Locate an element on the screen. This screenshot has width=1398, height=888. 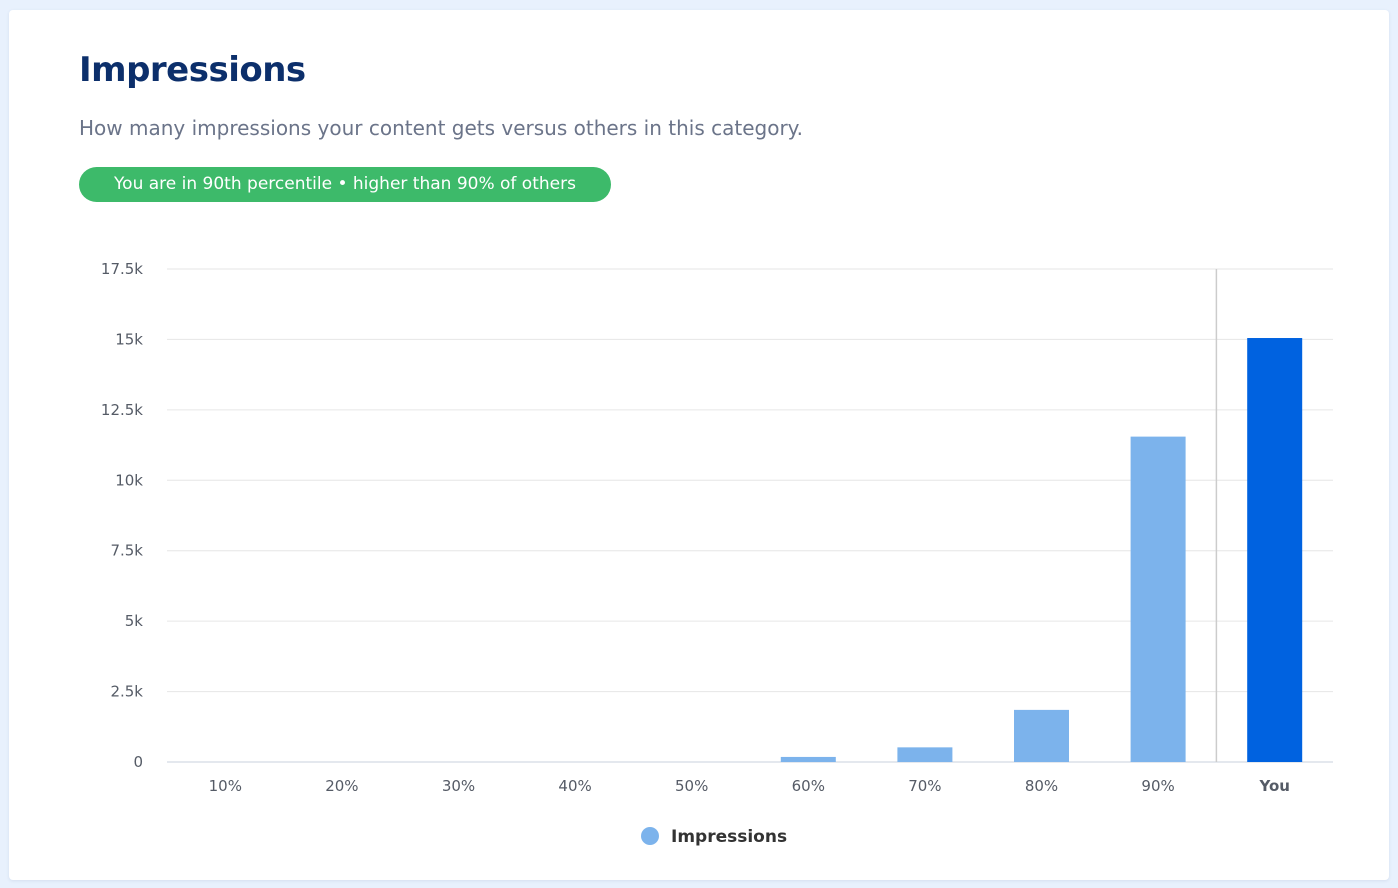
x-tick-label: 80% is located at coordinates (1041, 786).